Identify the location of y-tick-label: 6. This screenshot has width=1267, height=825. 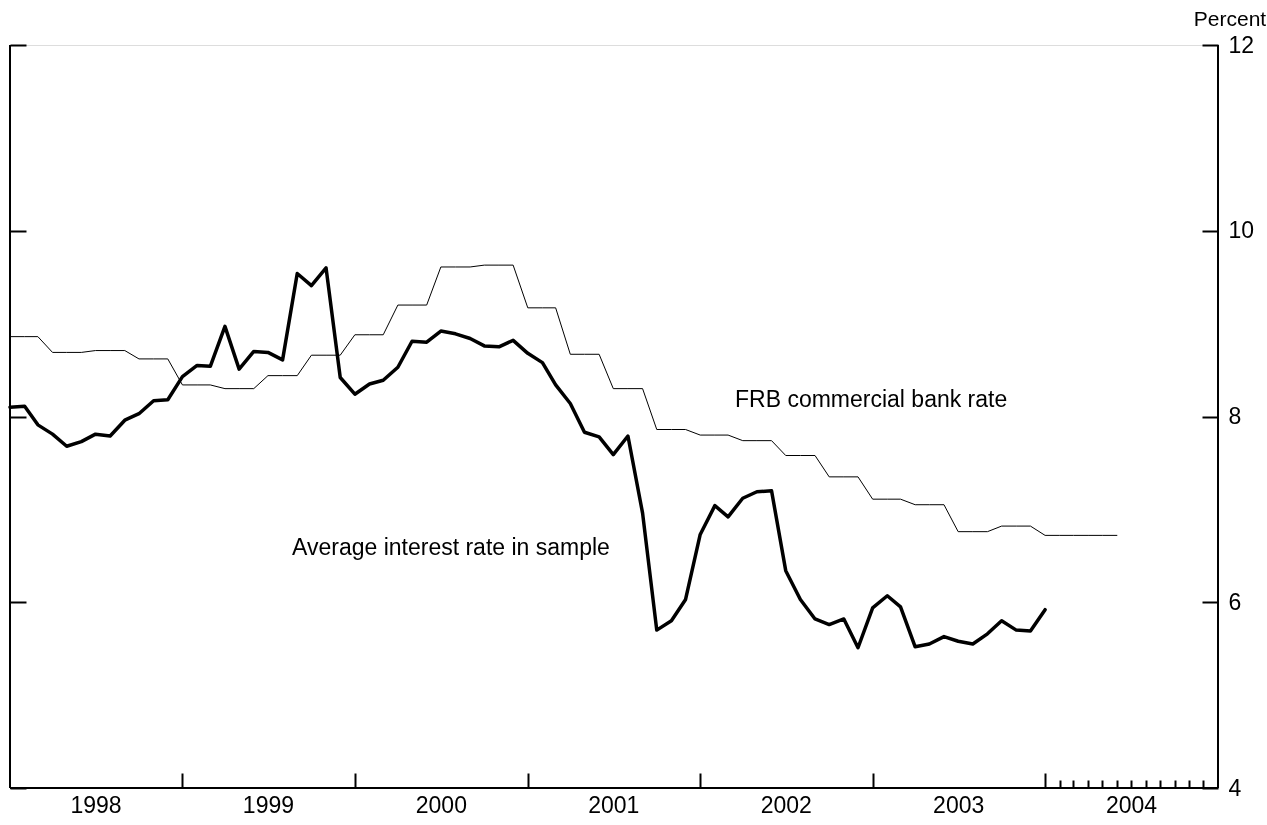
(1235, 601).